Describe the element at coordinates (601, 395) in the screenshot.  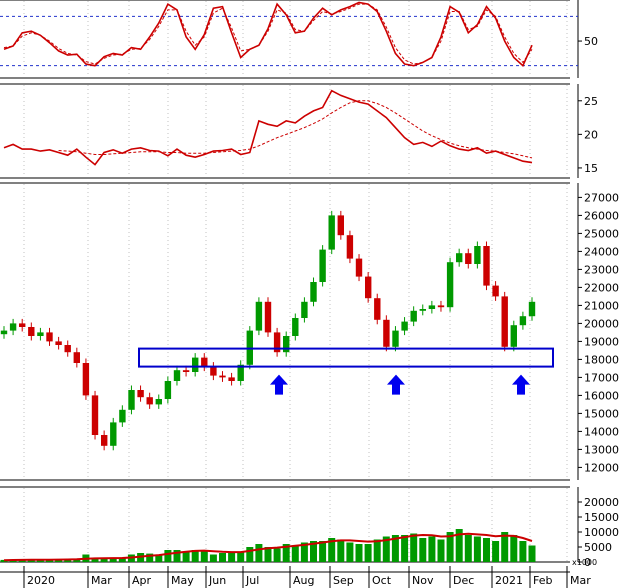
I see `y-tick-label: 16000` at that location.